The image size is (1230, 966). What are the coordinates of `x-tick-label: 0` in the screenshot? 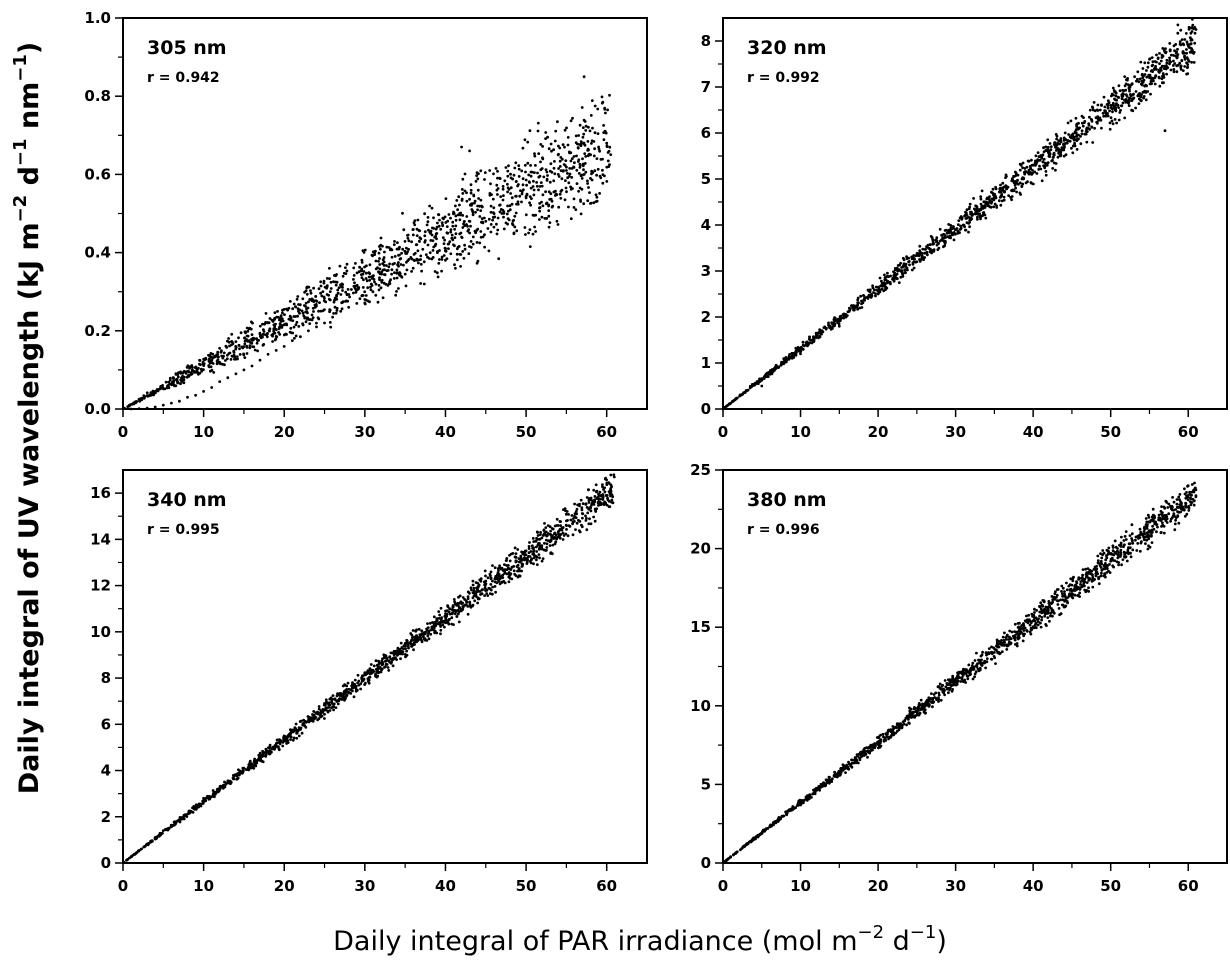 It's located at (723, 886).